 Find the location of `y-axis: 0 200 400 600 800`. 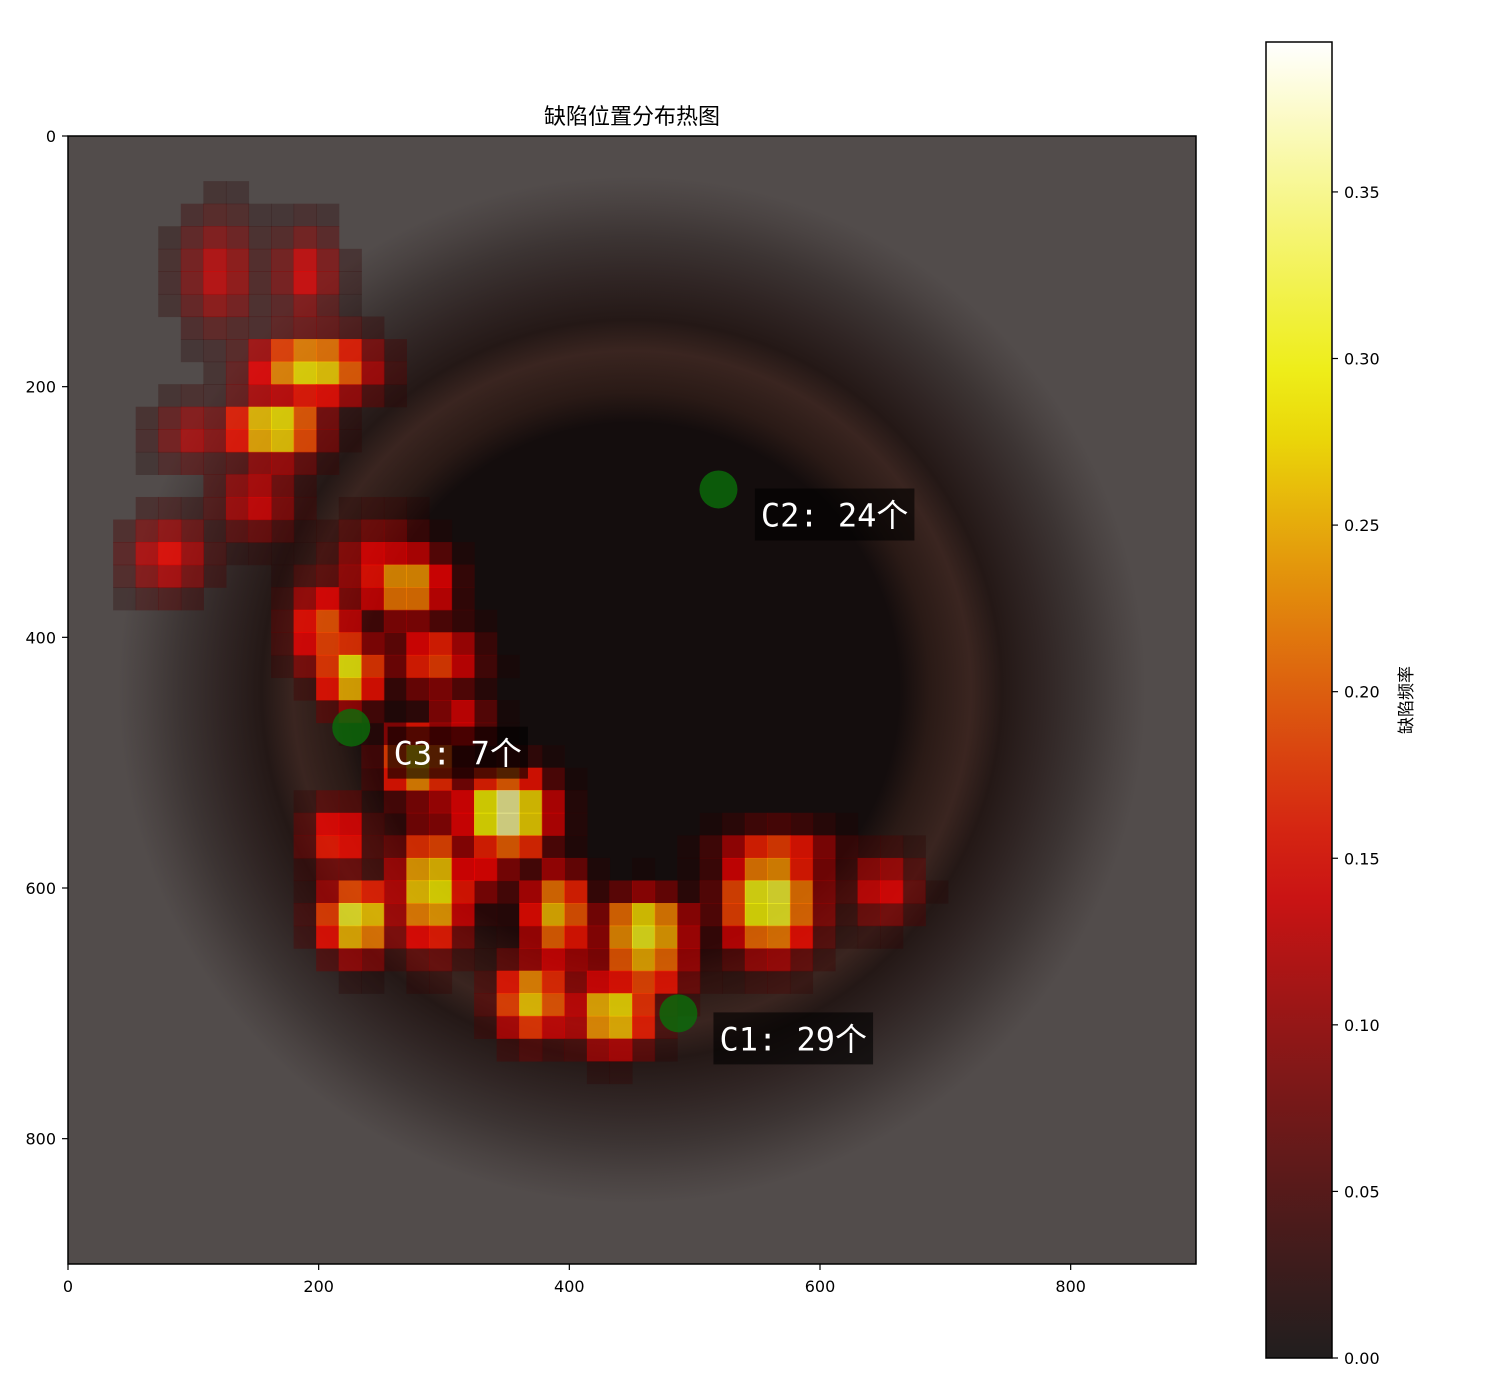

y-axis: 0 200 400 600 800 is located at coordinates (46, 638).